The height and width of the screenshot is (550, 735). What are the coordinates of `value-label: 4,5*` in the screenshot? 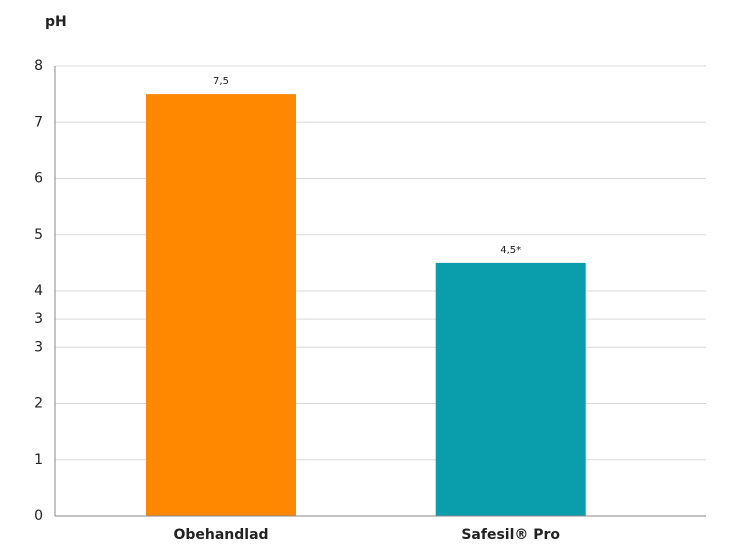 It's located at (510, 250).